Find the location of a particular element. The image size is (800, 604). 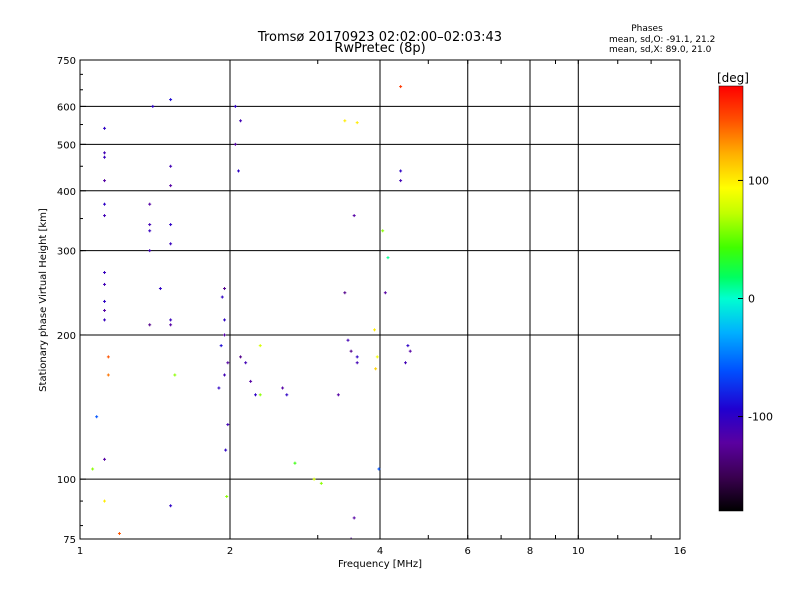

x-tick-label: 16 is located at coordinates (680, 551).